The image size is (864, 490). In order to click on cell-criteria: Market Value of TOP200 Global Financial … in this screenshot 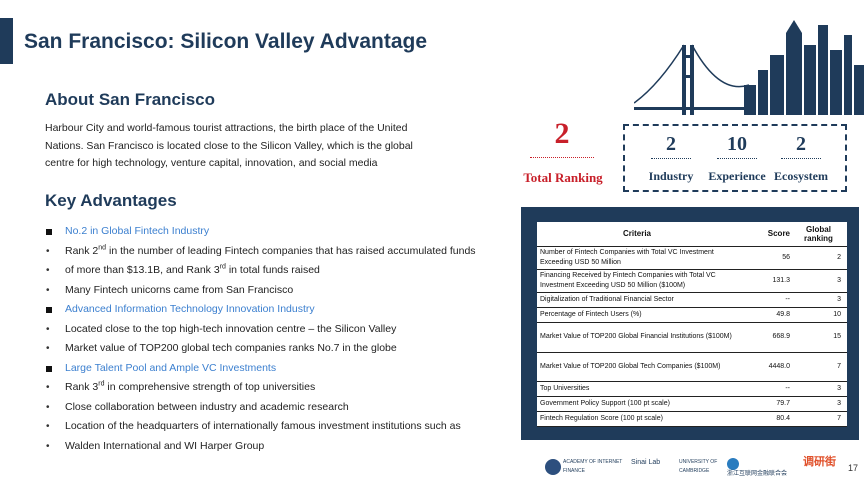, I will do `click(637, 337)`.